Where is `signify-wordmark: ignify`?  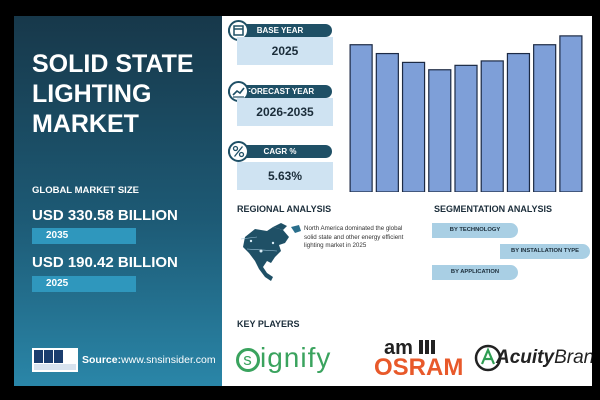 signify-wordmark: ignify is located at coordinates (296, 357).